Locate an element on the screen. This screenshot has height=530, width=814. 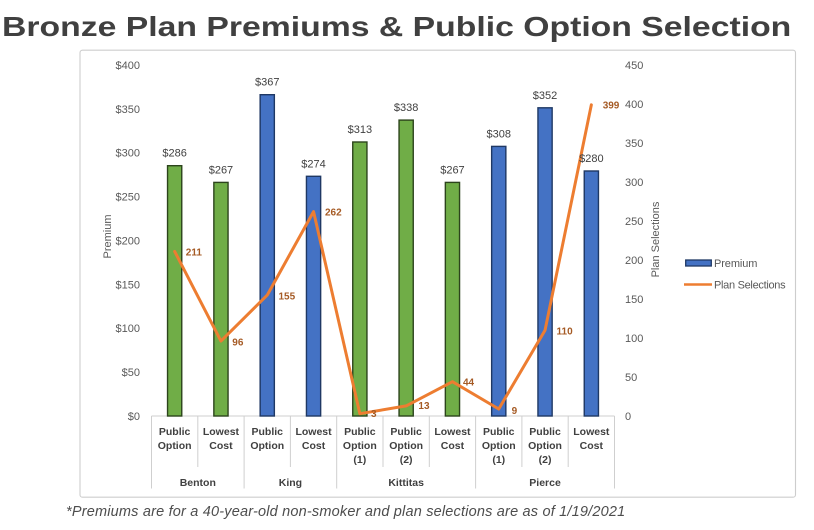
svg-text: 100 is located at coordinates (634, 339).